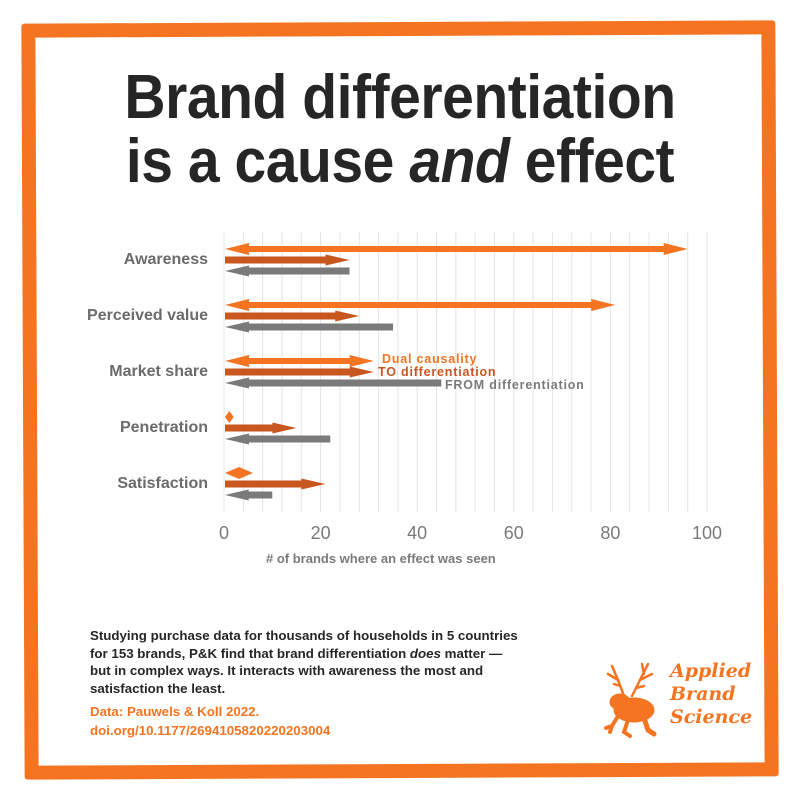  I want to click on source-doi-link: doi.org/10.1177/2694105820220203004, so click(210, 730).